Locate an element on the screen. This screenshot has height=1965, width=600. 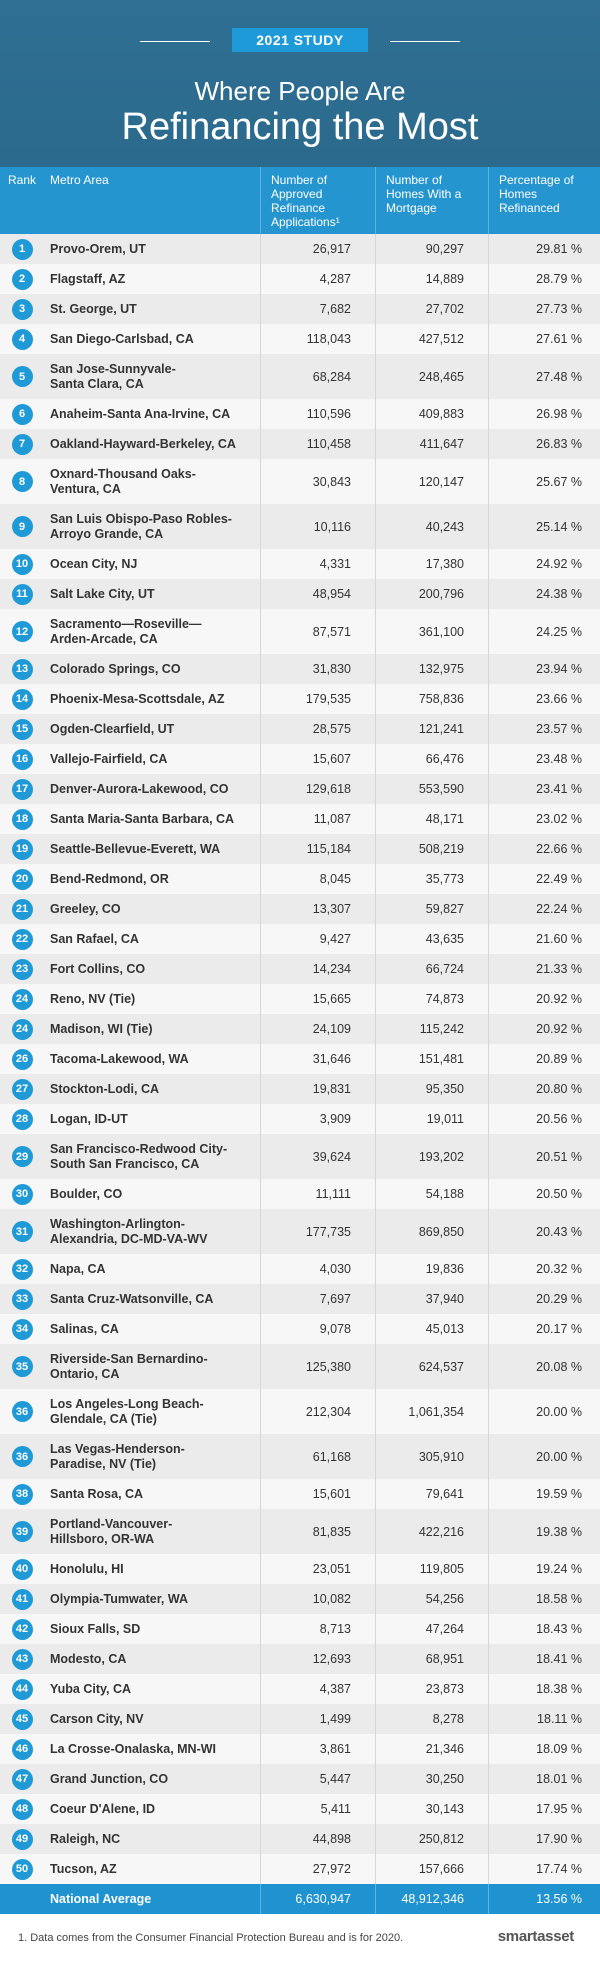
number-cell: 20.32 % is located at coordinates (544, 1269).